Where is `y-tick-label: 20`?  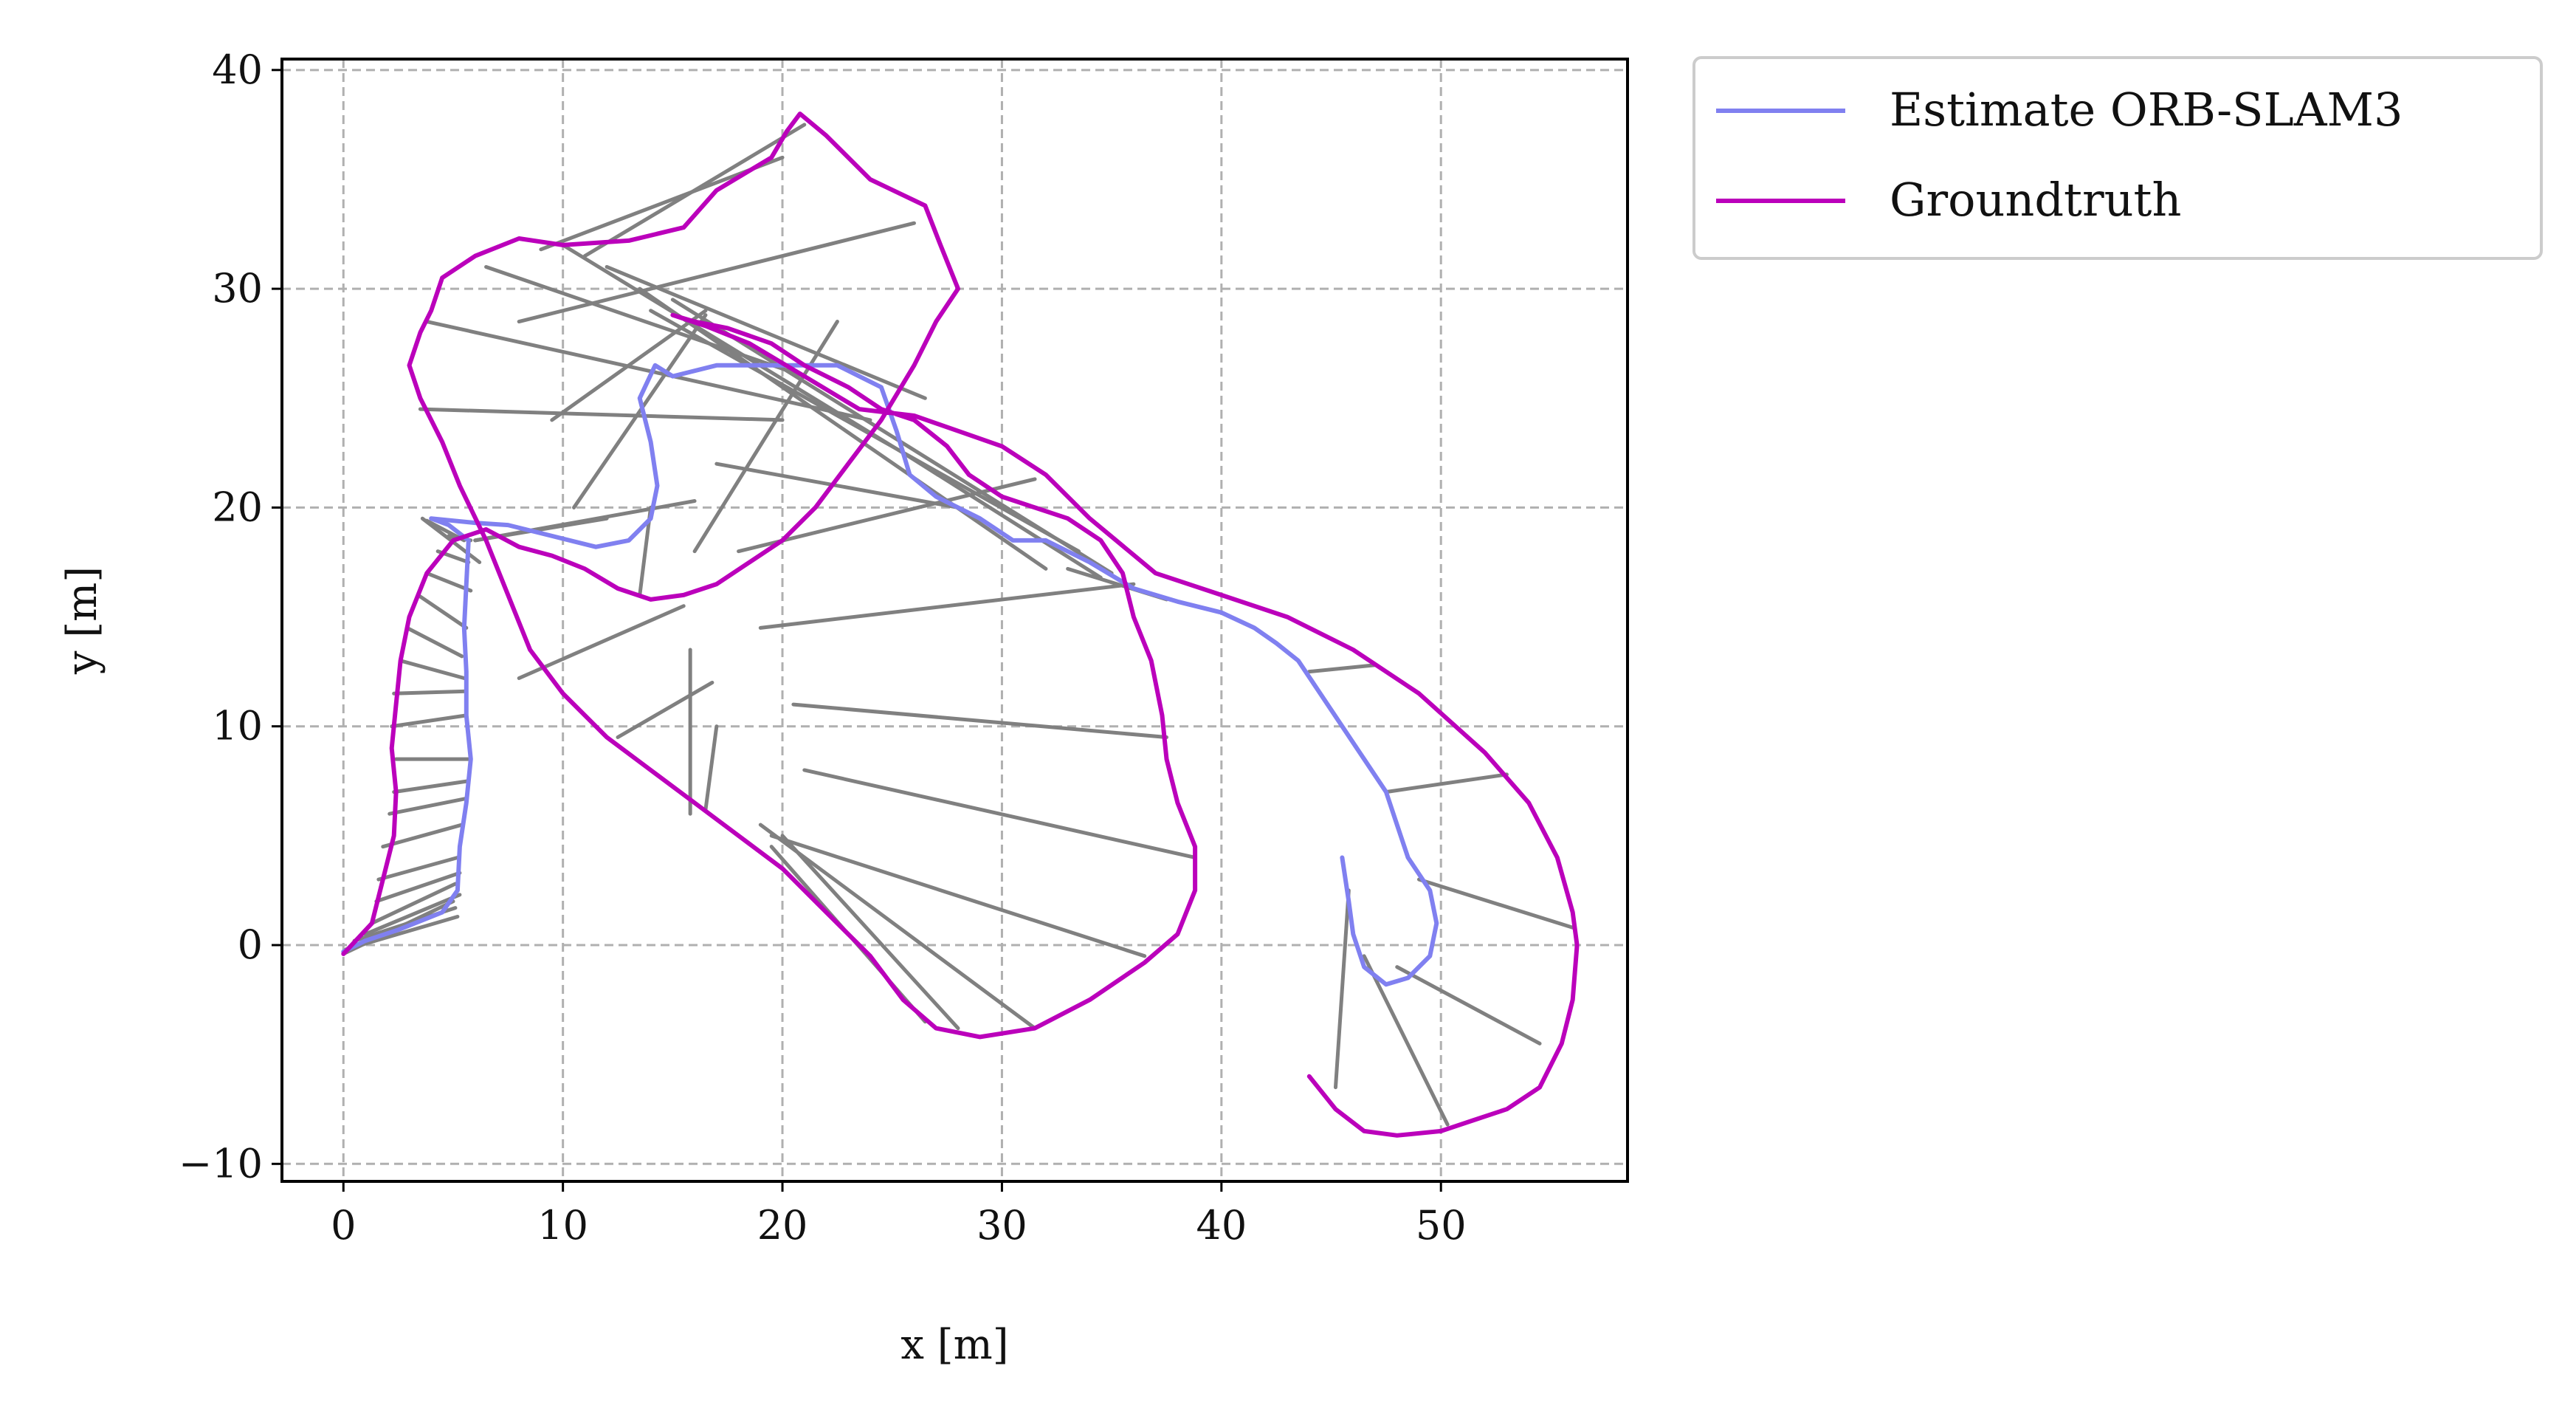 y-tick-label: 20 is located at coordinates (238, 507).